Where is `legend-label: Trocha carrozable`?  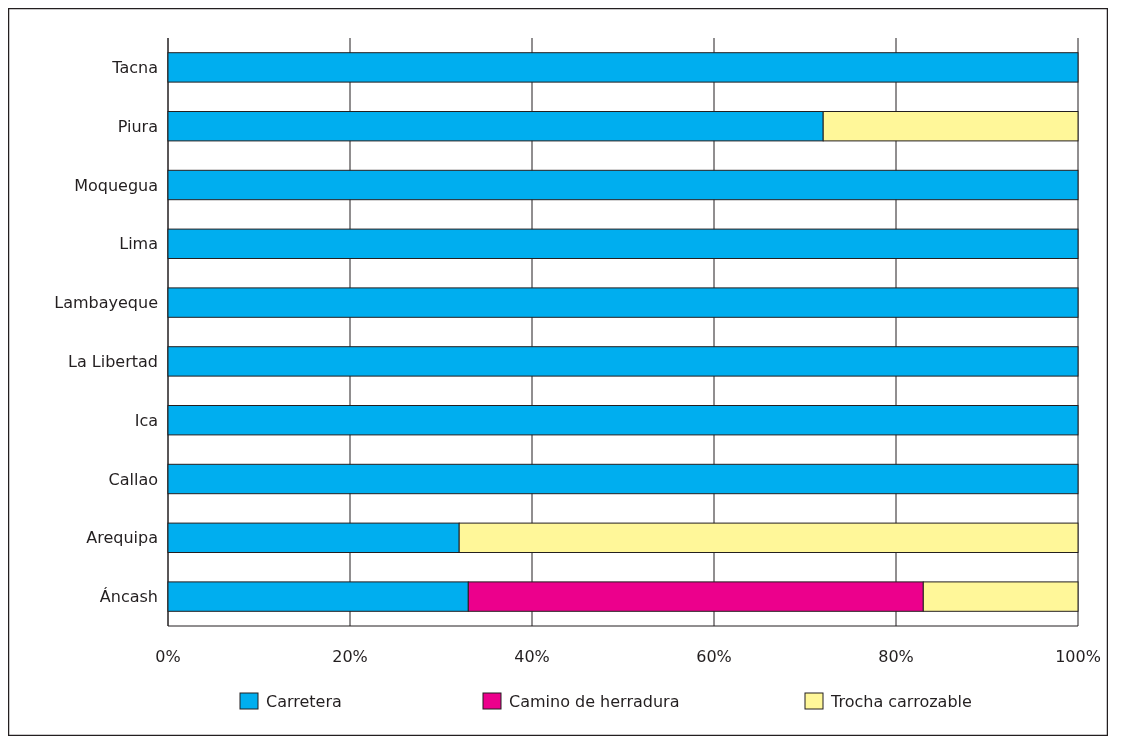 legend-label: Trocha carrozable is located at coordinates (901, 701).